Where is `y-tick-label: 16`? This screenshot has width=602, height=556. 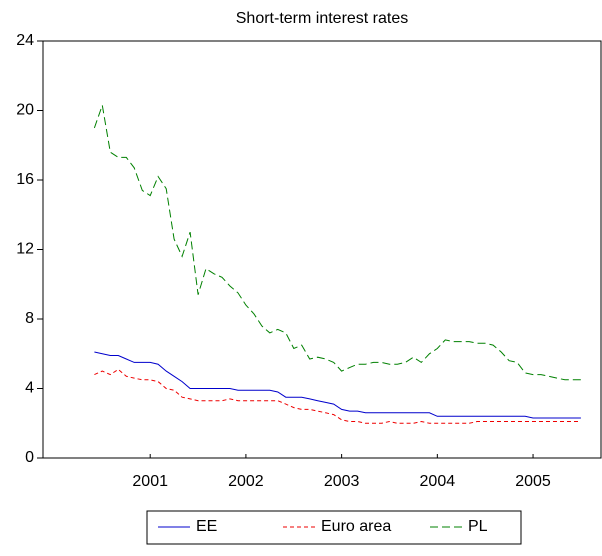
y-tick-label: 16 is located at coordinates (25, 179).